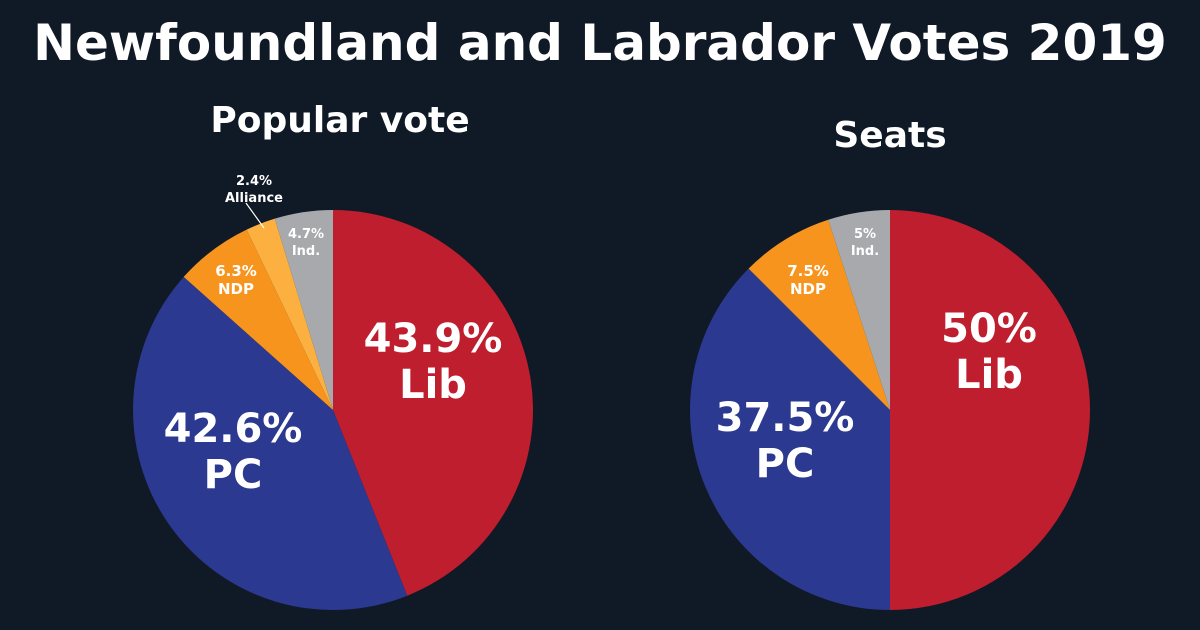  What do you see at coordinates (306, 243) in the screenshot?
I see `popular-vote-label-ind: 4.7% Ind.` at bounding box center [306, 243].